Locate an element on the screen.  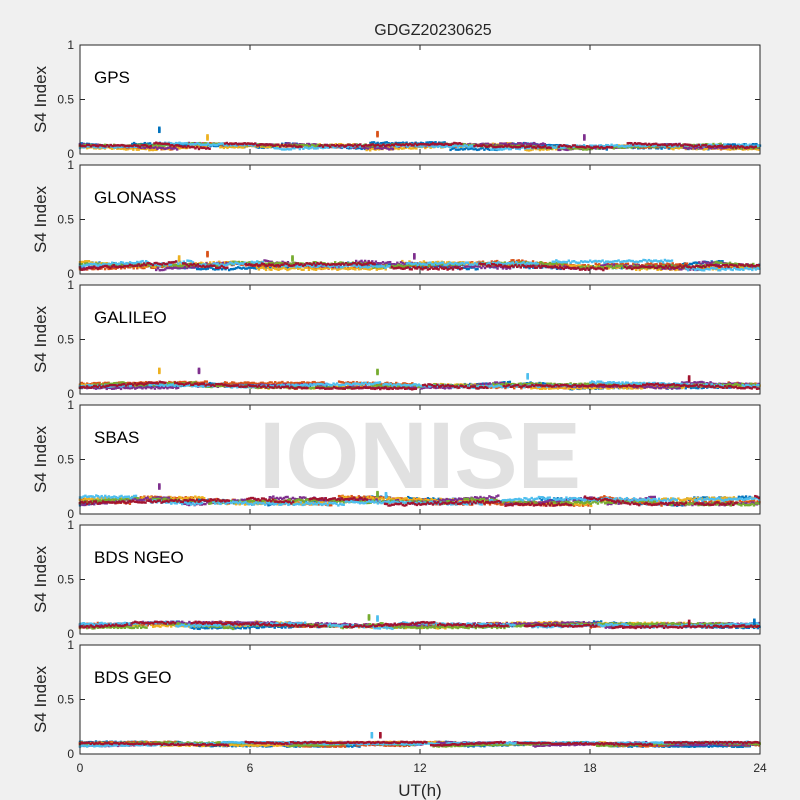
panel-data-points is located at coordinates (420, 139).